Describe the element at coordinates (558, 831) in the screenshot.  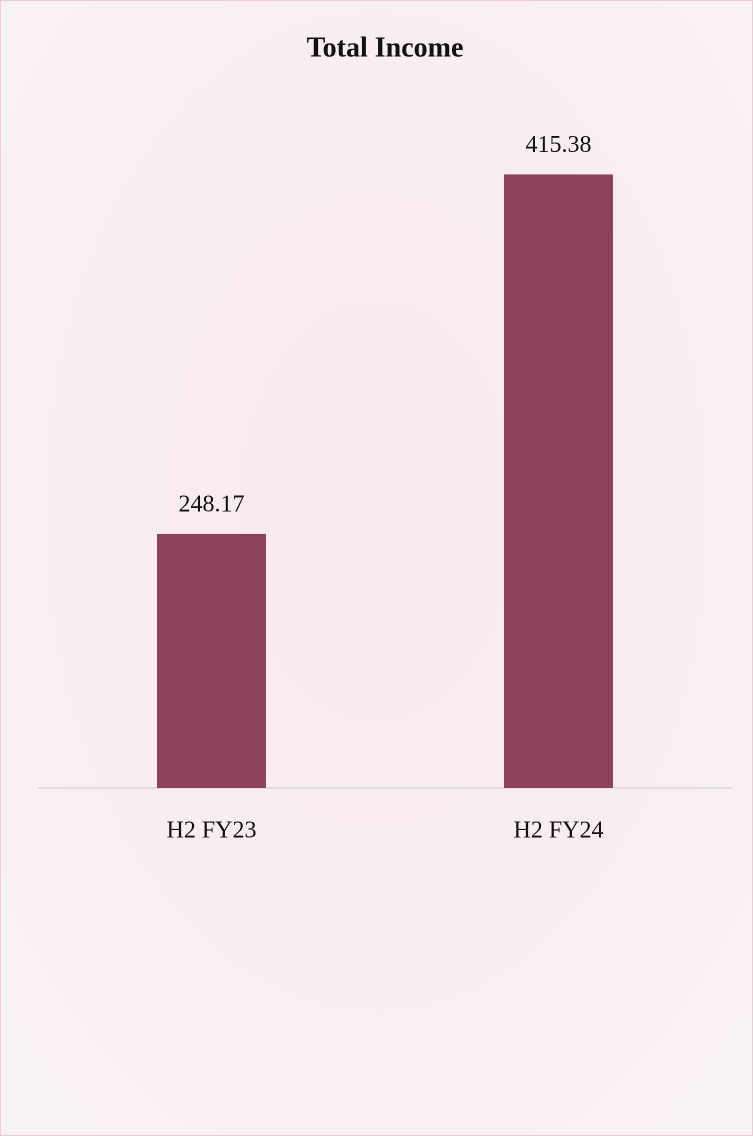
I see `x-tick-label: H2 FY24` at that location.